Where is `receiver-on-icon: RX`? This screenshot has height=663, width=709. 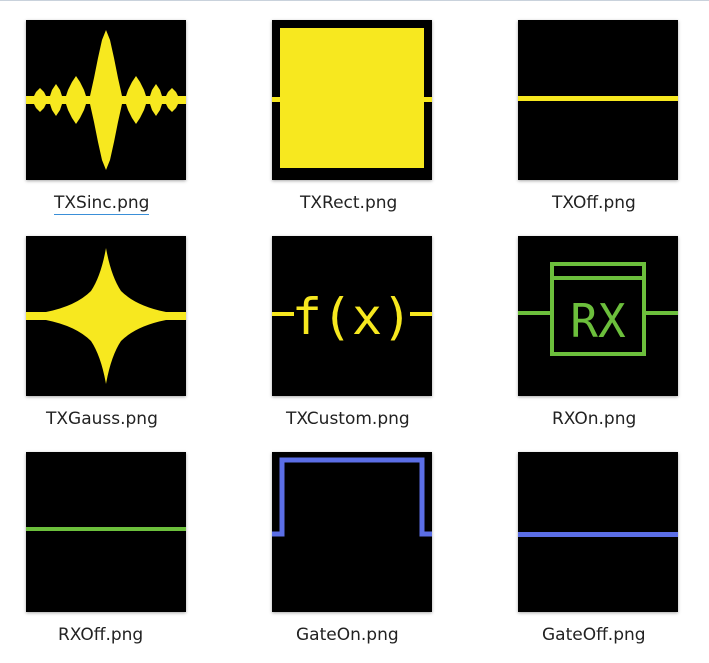
receiver-on-icon: RX is located at coordinates (598, 316).